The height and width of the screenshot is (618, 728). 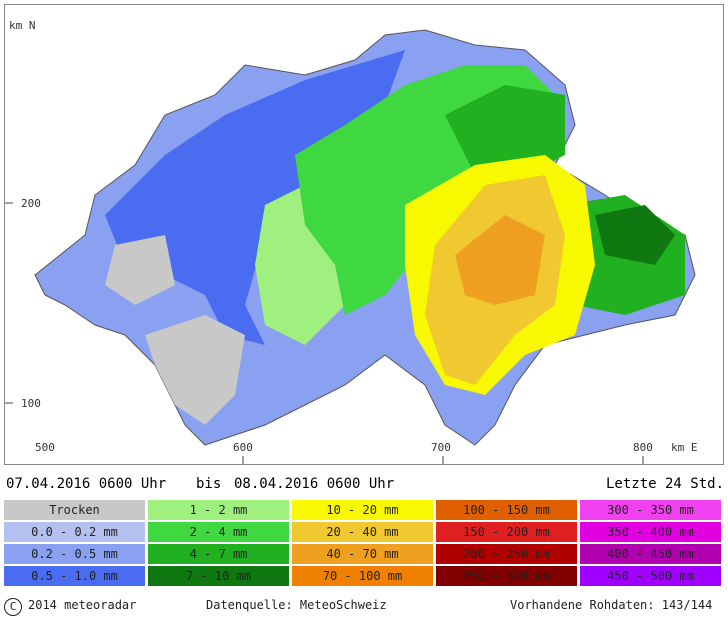 What do you see at coordinates (243, 447) in the screenshot?
I see `x-tick-600: 600` at bounding box center [243, 447].